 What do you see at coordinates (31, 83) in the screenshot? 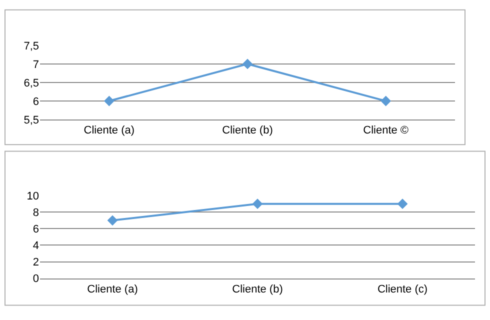
I see `y-tick-label: 6,5` at bounding box center [31, 83].